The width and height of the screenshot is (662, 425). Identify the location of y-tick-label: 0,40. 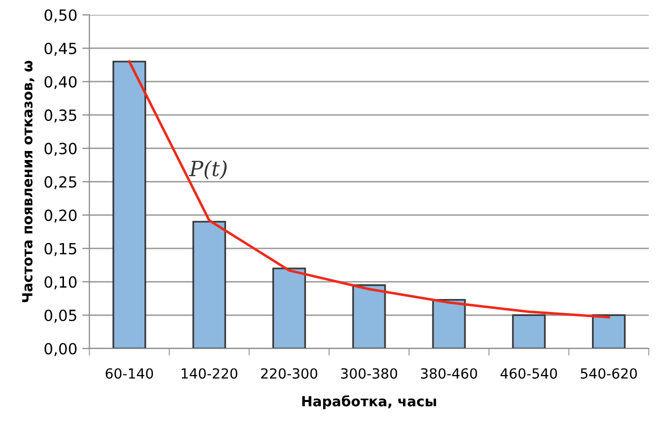
(60, 83).